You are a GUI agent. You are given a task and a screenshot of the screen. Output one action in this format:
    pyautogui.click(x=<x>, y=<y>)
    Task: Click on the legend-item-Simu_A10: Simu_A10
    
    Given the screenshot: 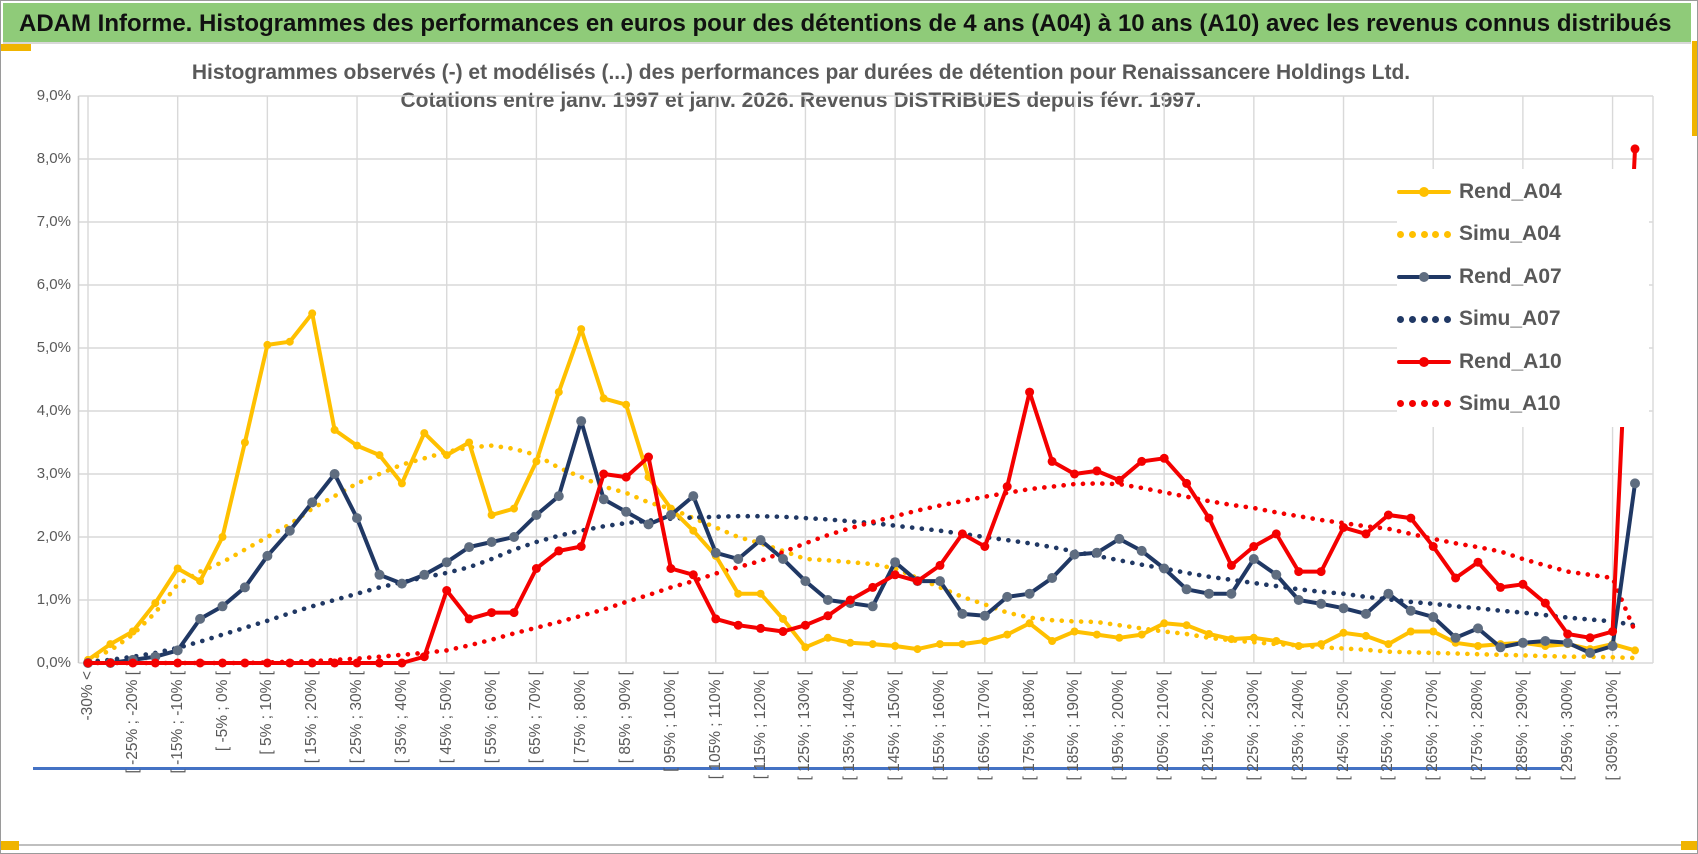 What is the action you would take?
    pyautogui.click(x=1523, y=404)
    